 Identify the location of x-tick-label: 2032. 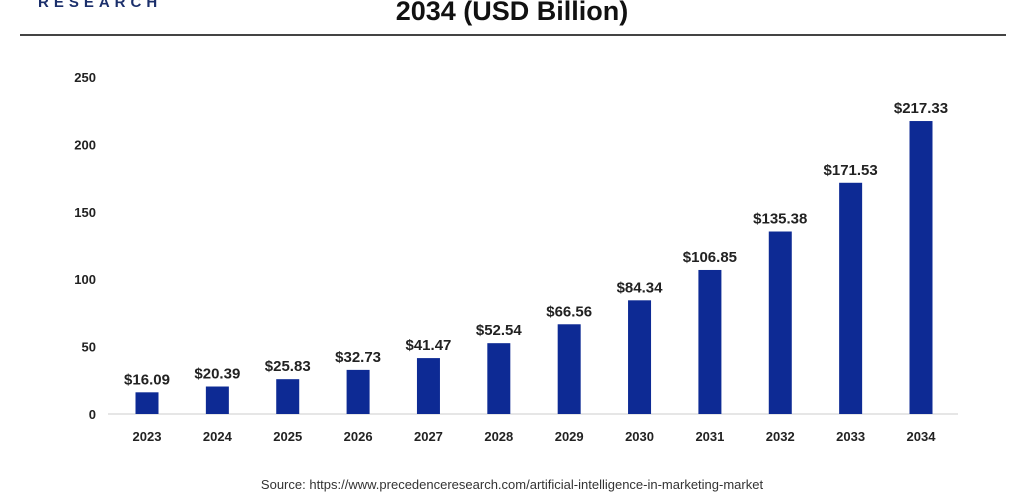
(780, 436).